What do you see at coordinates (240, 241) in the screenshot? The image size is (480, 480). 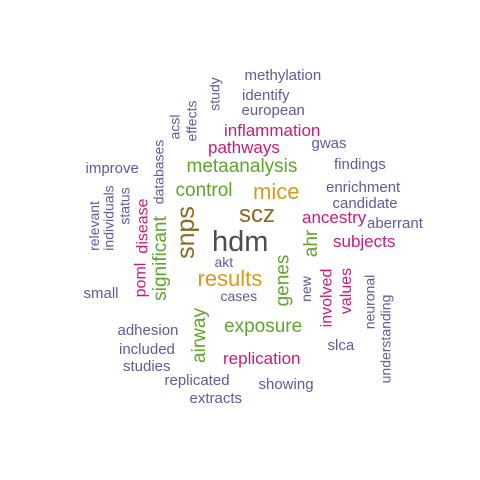 I see `word-hdm: hdm` at bounding box center [240, 241].